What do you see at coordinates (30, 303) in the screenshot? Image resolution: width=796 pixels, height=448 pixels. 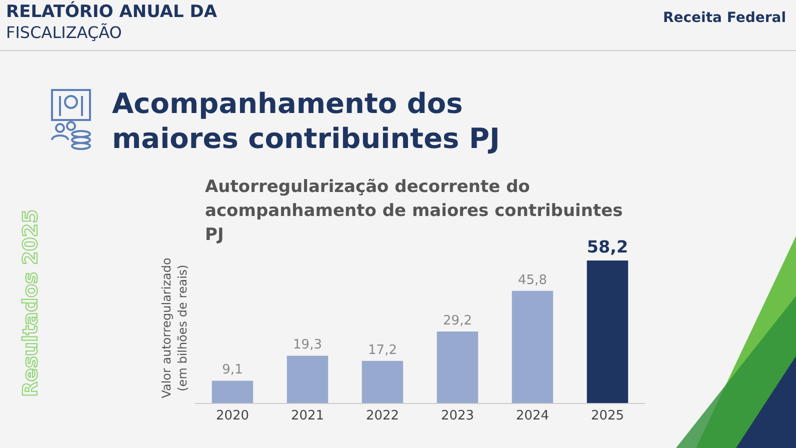 I see `text: Resultados 2025` at bounding box center [30, 303].